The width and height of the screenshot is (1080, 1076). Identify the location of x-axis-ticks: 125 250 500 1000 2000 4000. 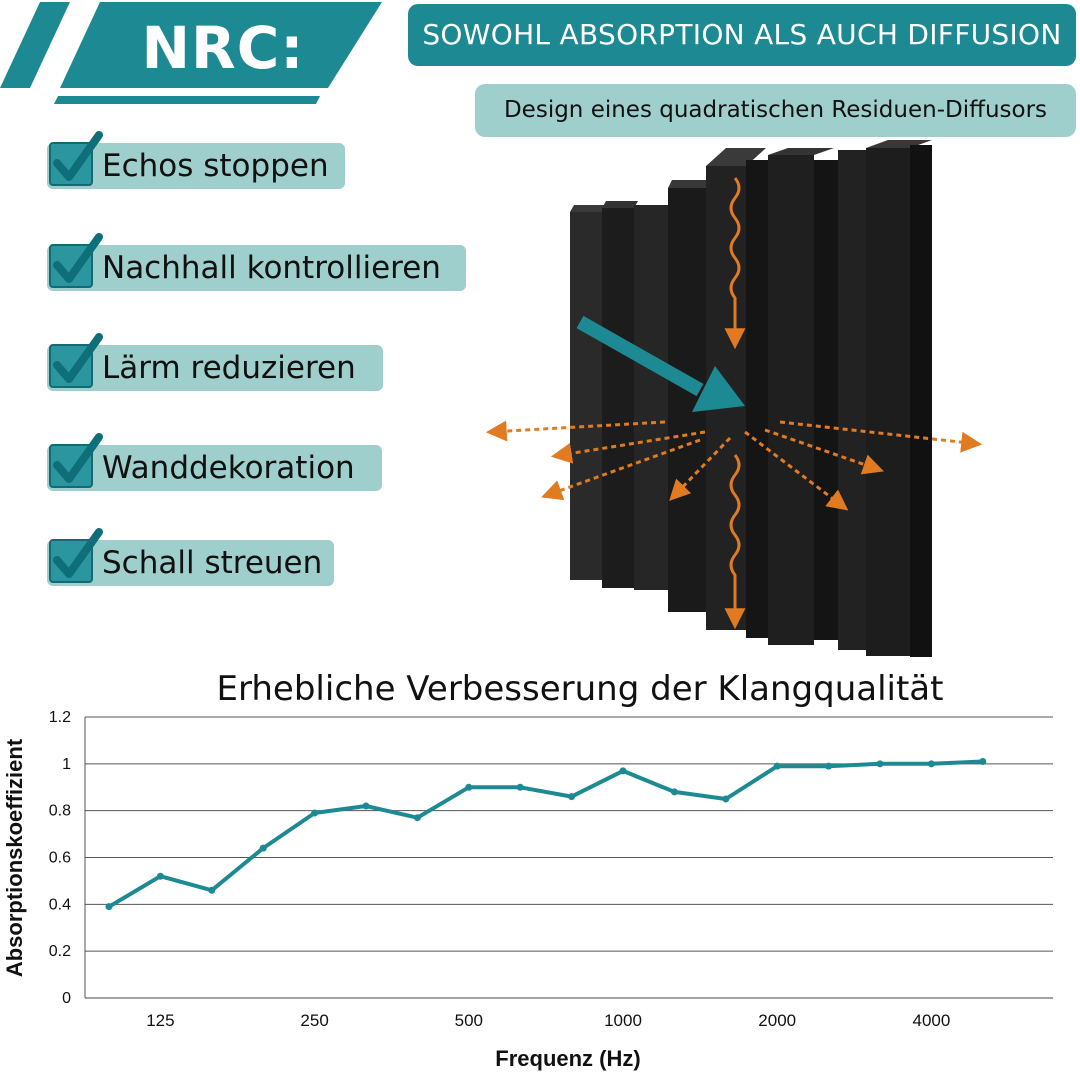
(548, 1020).